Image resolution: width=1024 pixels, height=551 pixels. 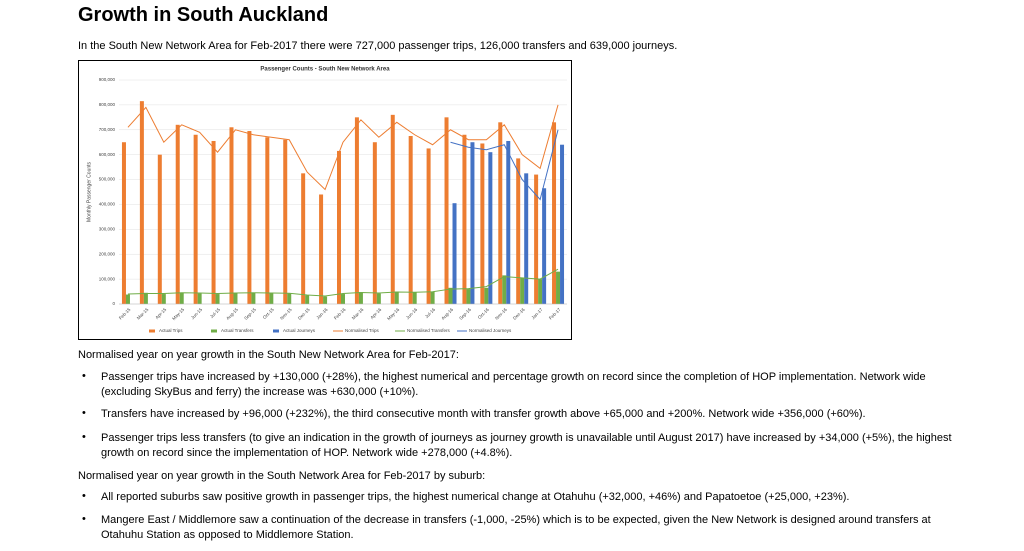 I want to click on y-tick-label: 200,000, so click(x=107, y=253).